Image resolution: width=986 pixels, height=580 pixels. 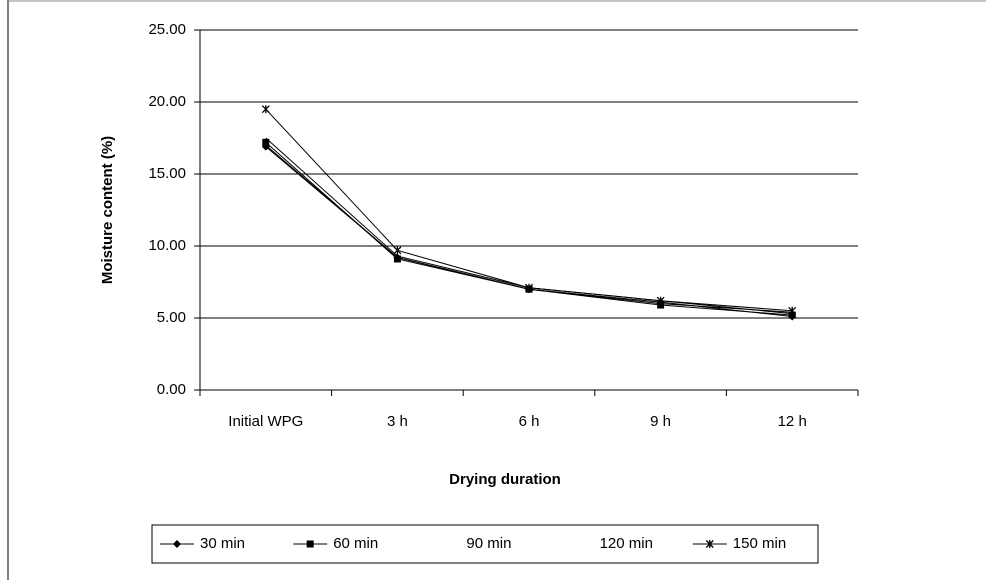 I want to click on legend-label: 150 min, so click(x=759, y=543).